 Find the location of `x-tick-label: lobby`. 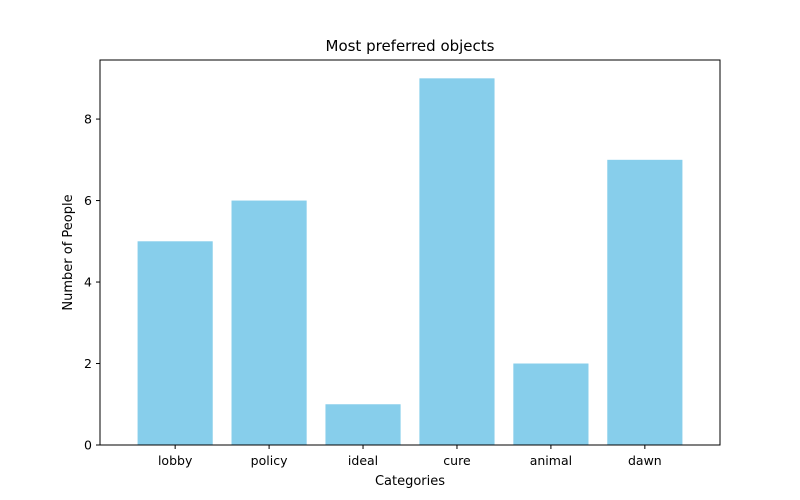

x-tick-label: lobby is located at coordinates (175, 460).